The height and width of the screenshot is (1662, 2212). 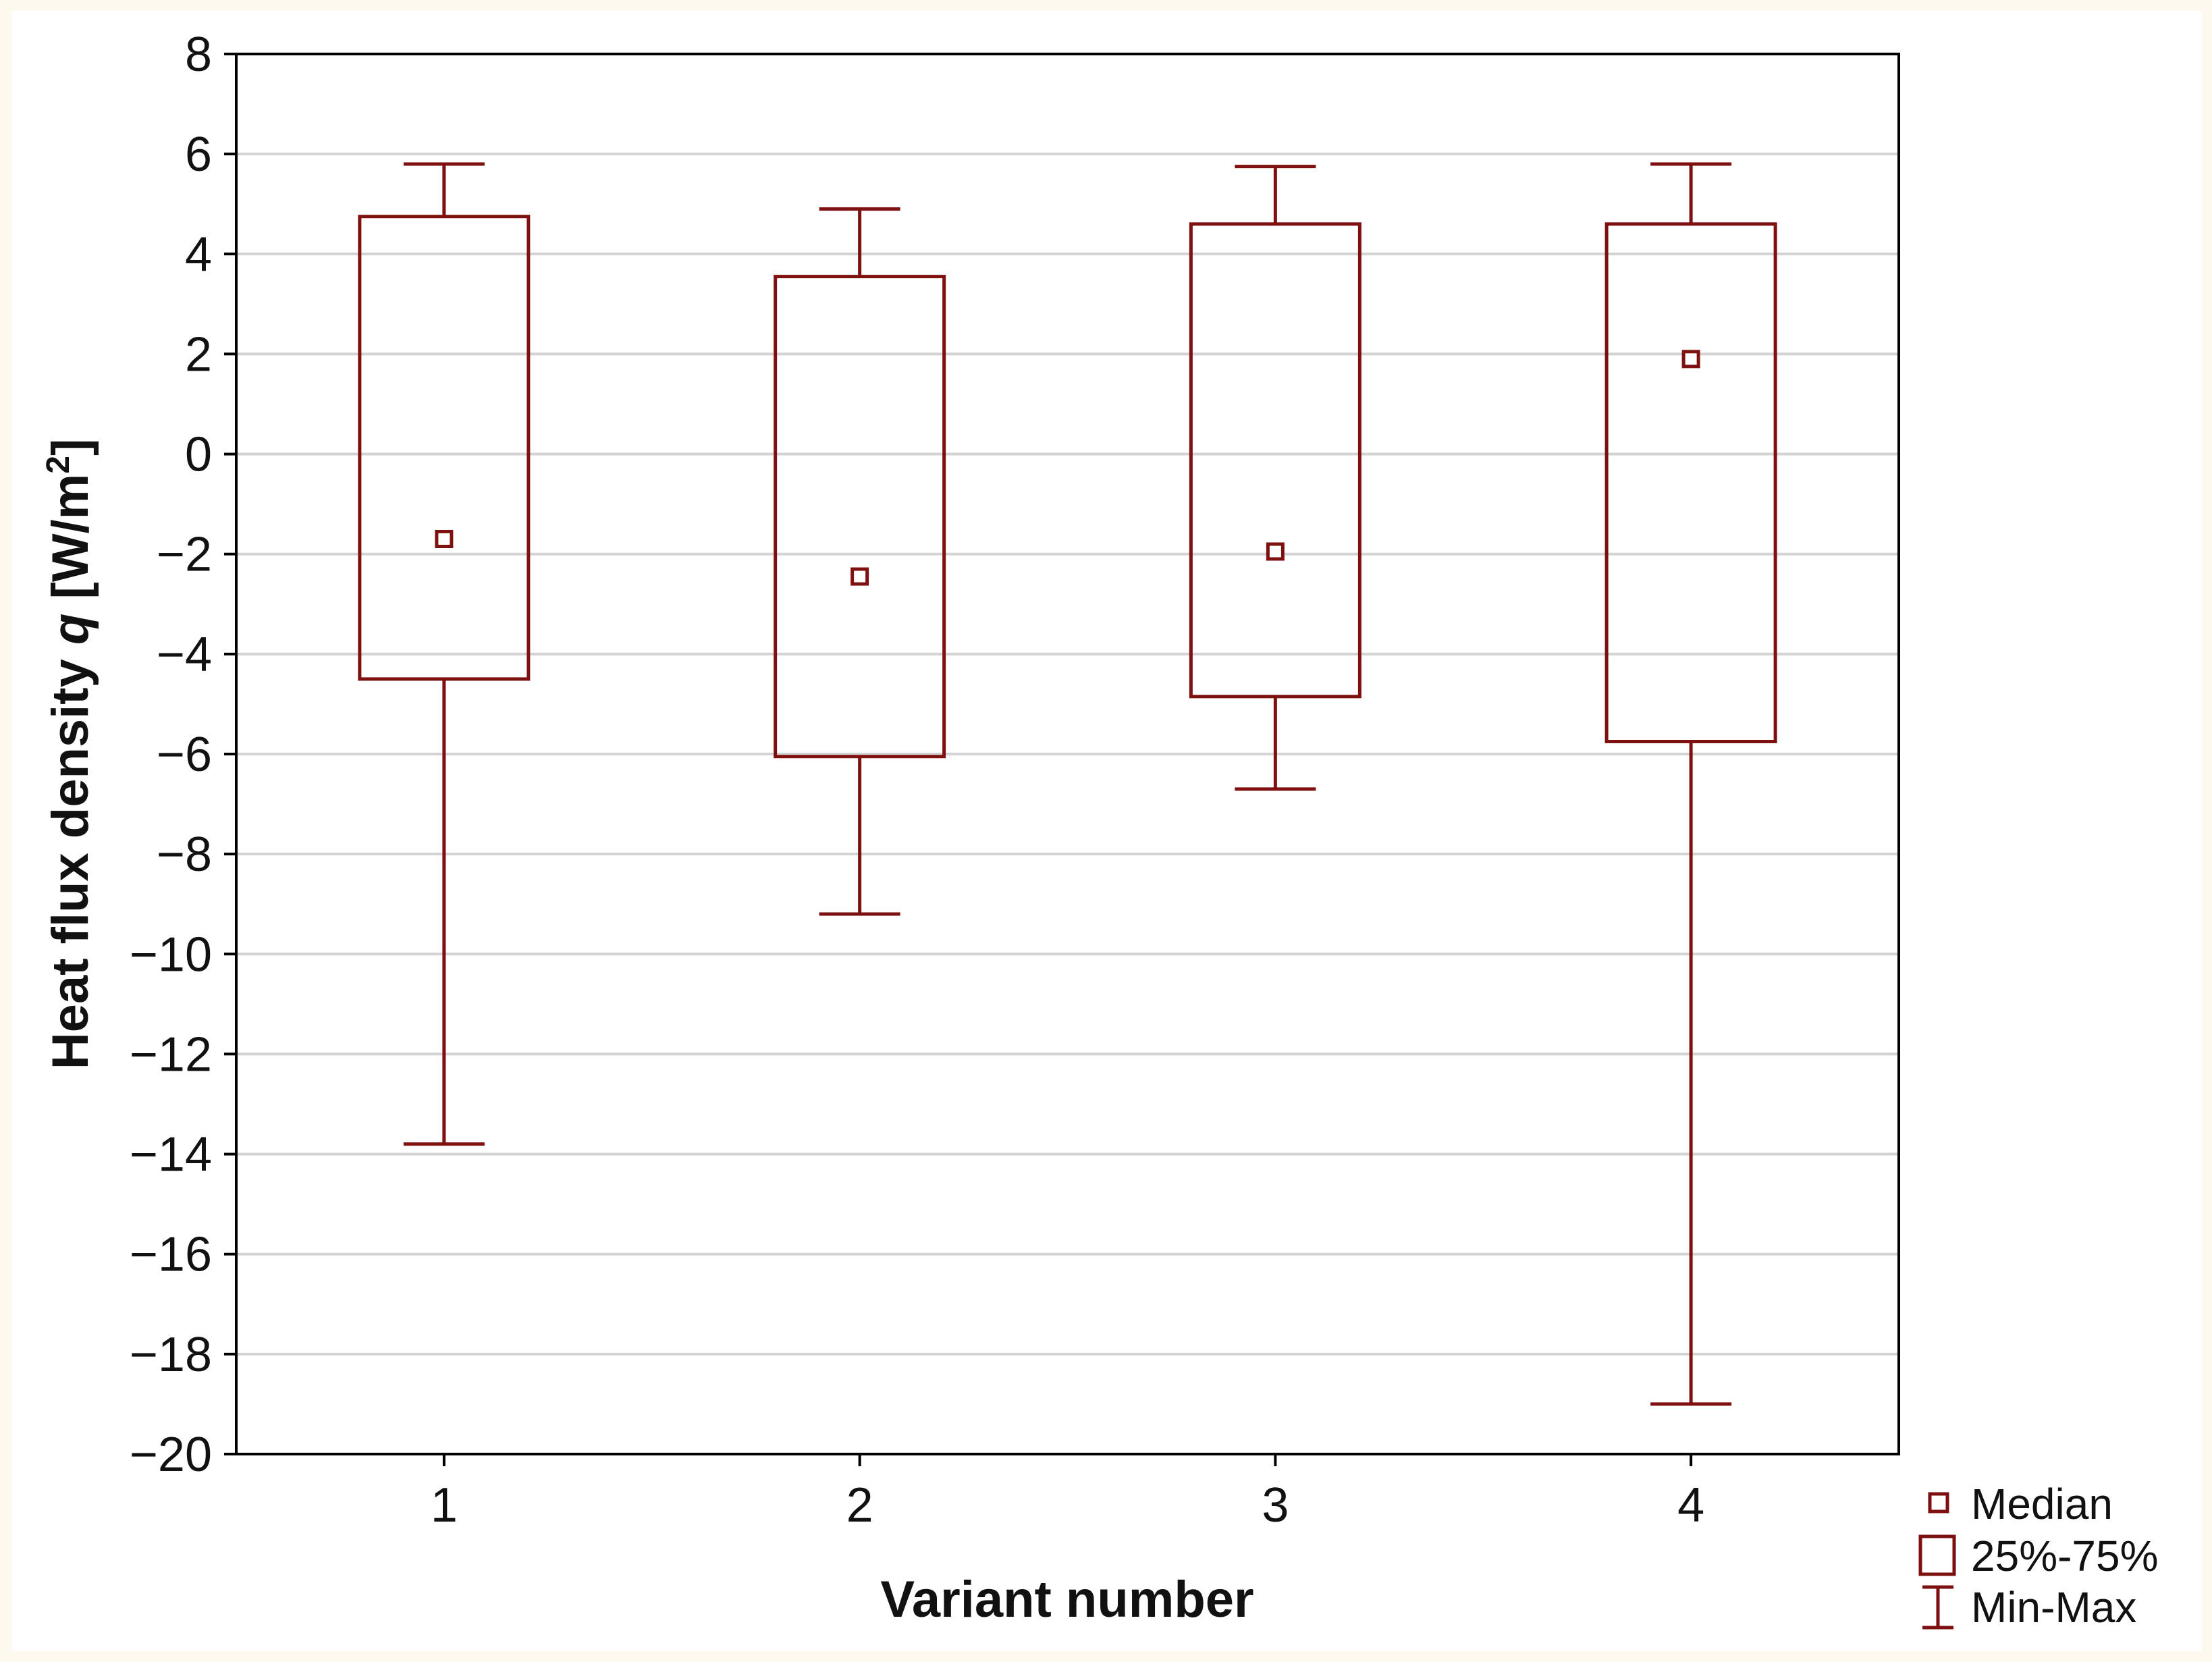 I want to click on legend-iqr-label: 25%-75%, so click(x=2065, y=1556).